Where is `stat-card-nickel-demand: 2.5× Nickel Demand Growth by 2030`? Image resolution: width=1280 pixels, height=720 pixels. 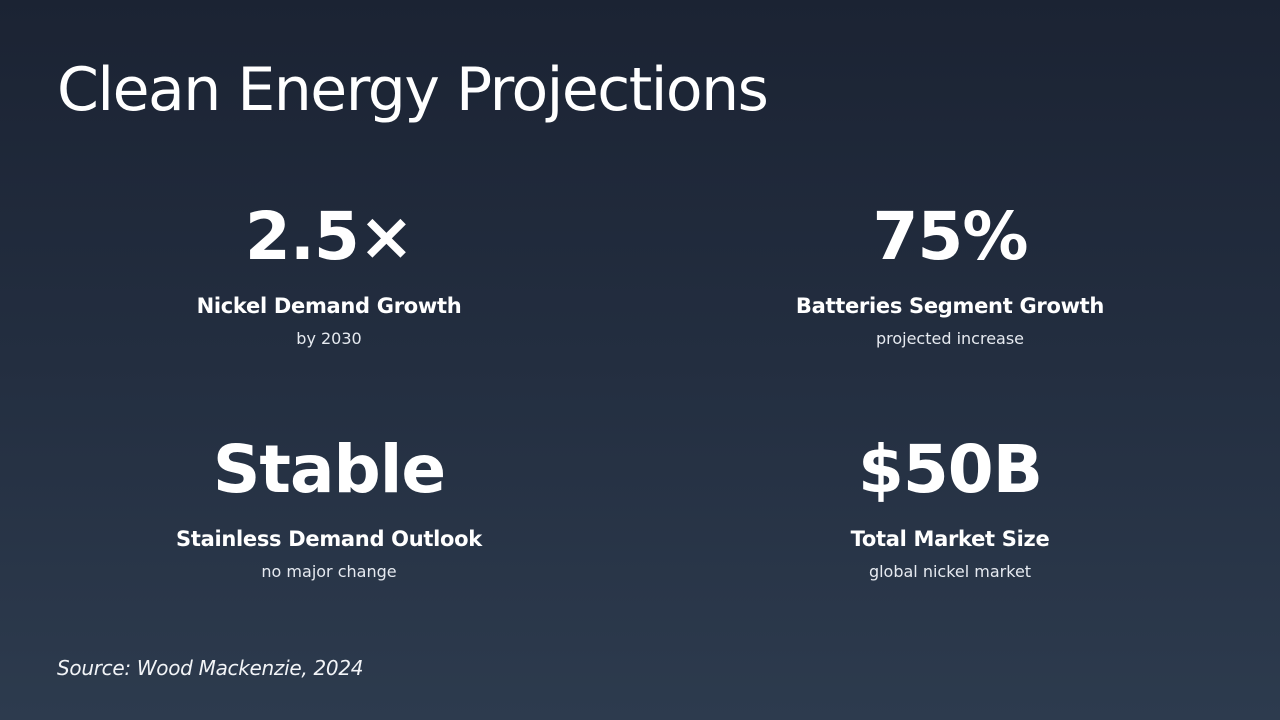
stat-card-nickel-demand: 2.5× Nickel Demand Growth by 2030 is located at coordinates (329, 273).